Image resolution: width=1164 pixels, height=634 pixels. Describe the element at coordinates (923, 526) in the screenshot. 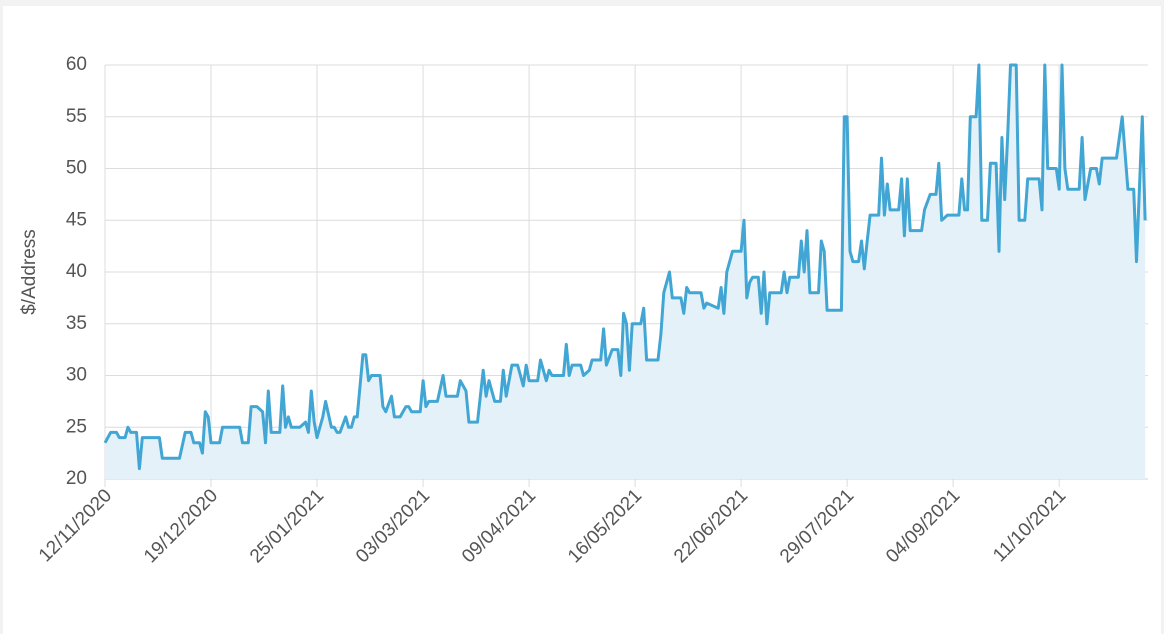

I see `x-tick-label: 04/09/2021` at that location.